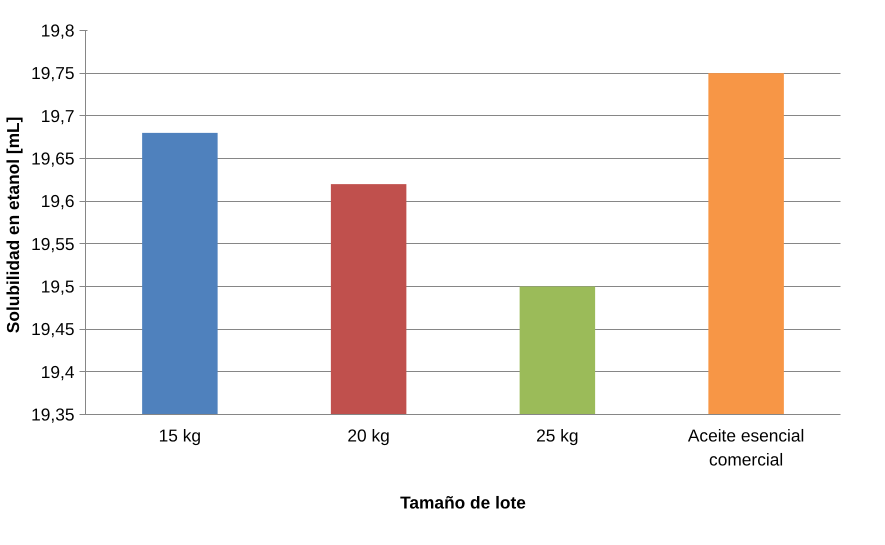 The height and width of the screenshot is (545, 885). I want to click on y-axis-title: Solubilidad en etanol [mL], so click(13, 225).